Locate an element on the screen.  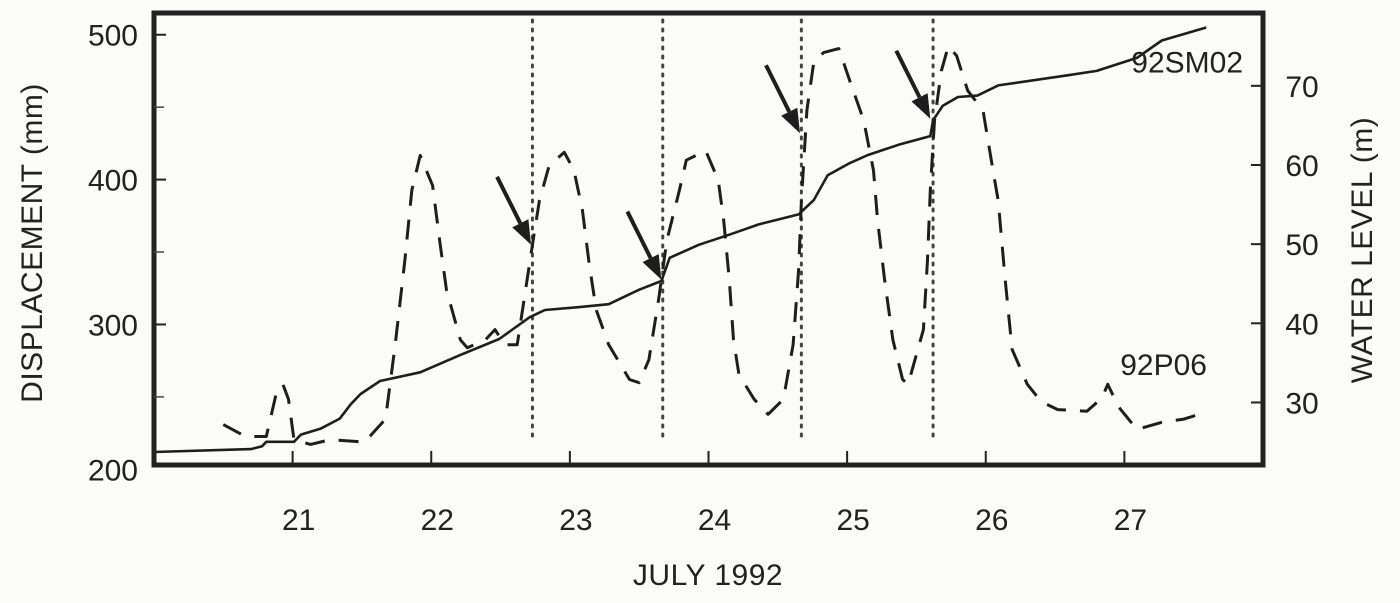
x-tick-label: 27 is located at coordinates (1130, 520).